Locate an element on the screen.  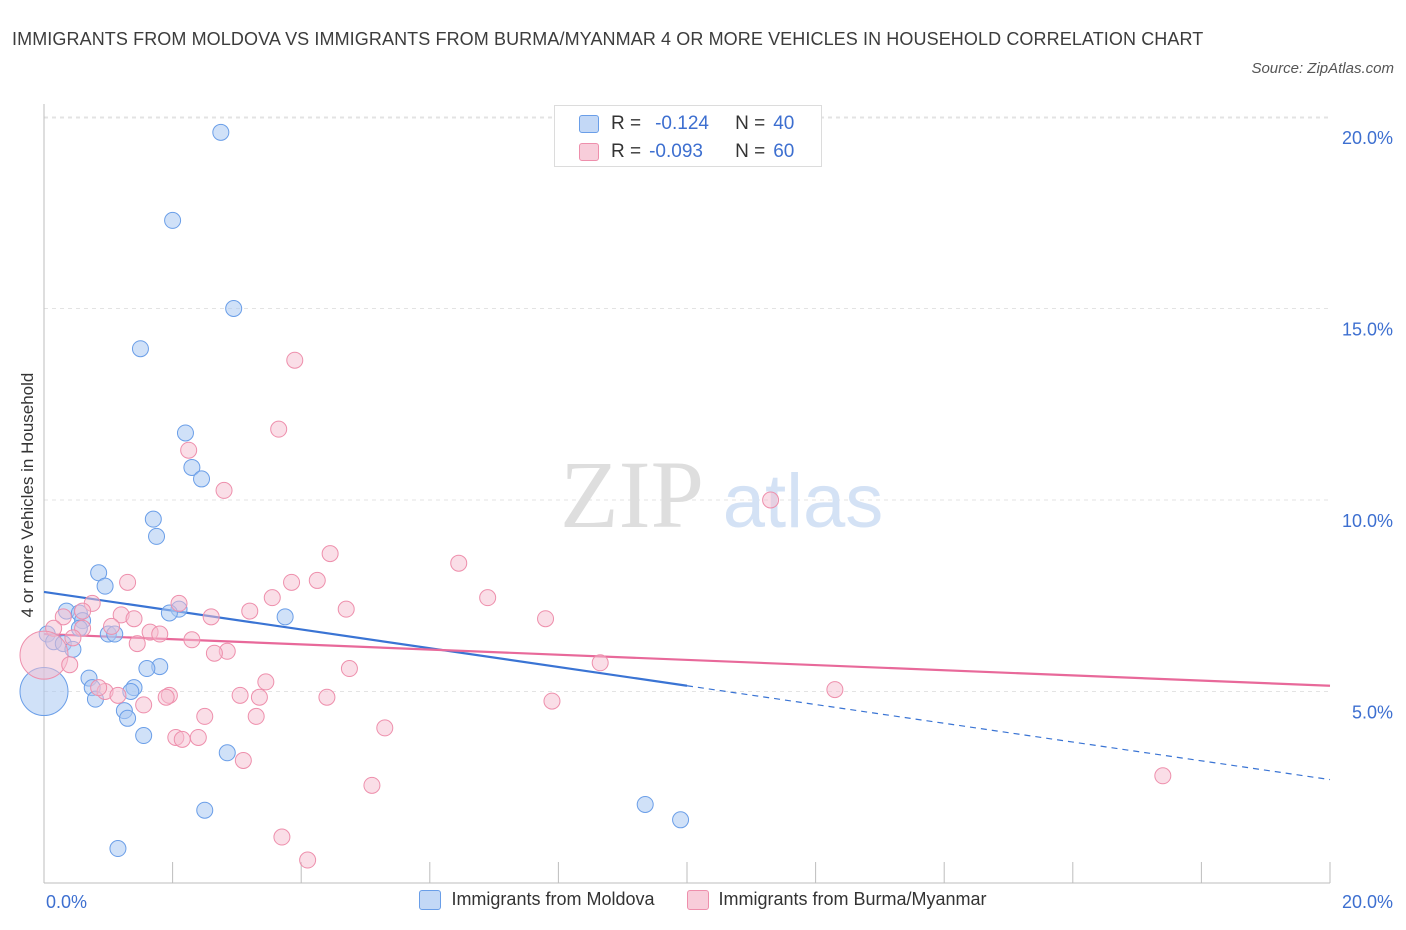
source-label: Source: ZipAtlas.com is located at coordinates (1322, 68).